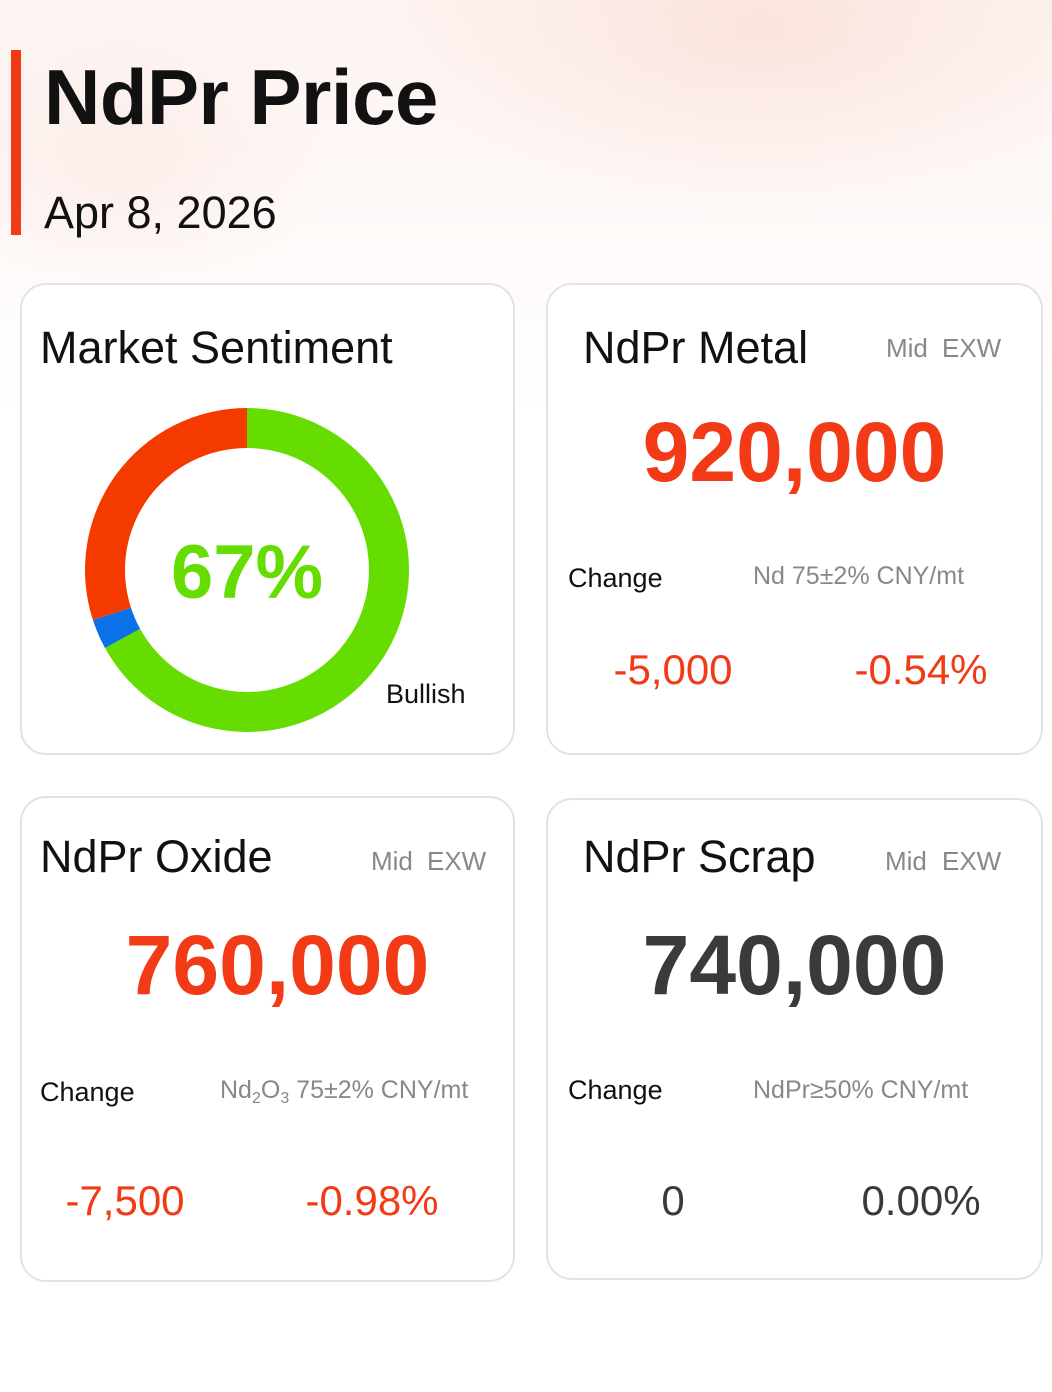 This screenshot has width=1052, height=1392. Describe the element at coordinates (379, 1090) in the screenshot. I see `oxide-spec-suffix: 75±2% CNY/mt` at that location.